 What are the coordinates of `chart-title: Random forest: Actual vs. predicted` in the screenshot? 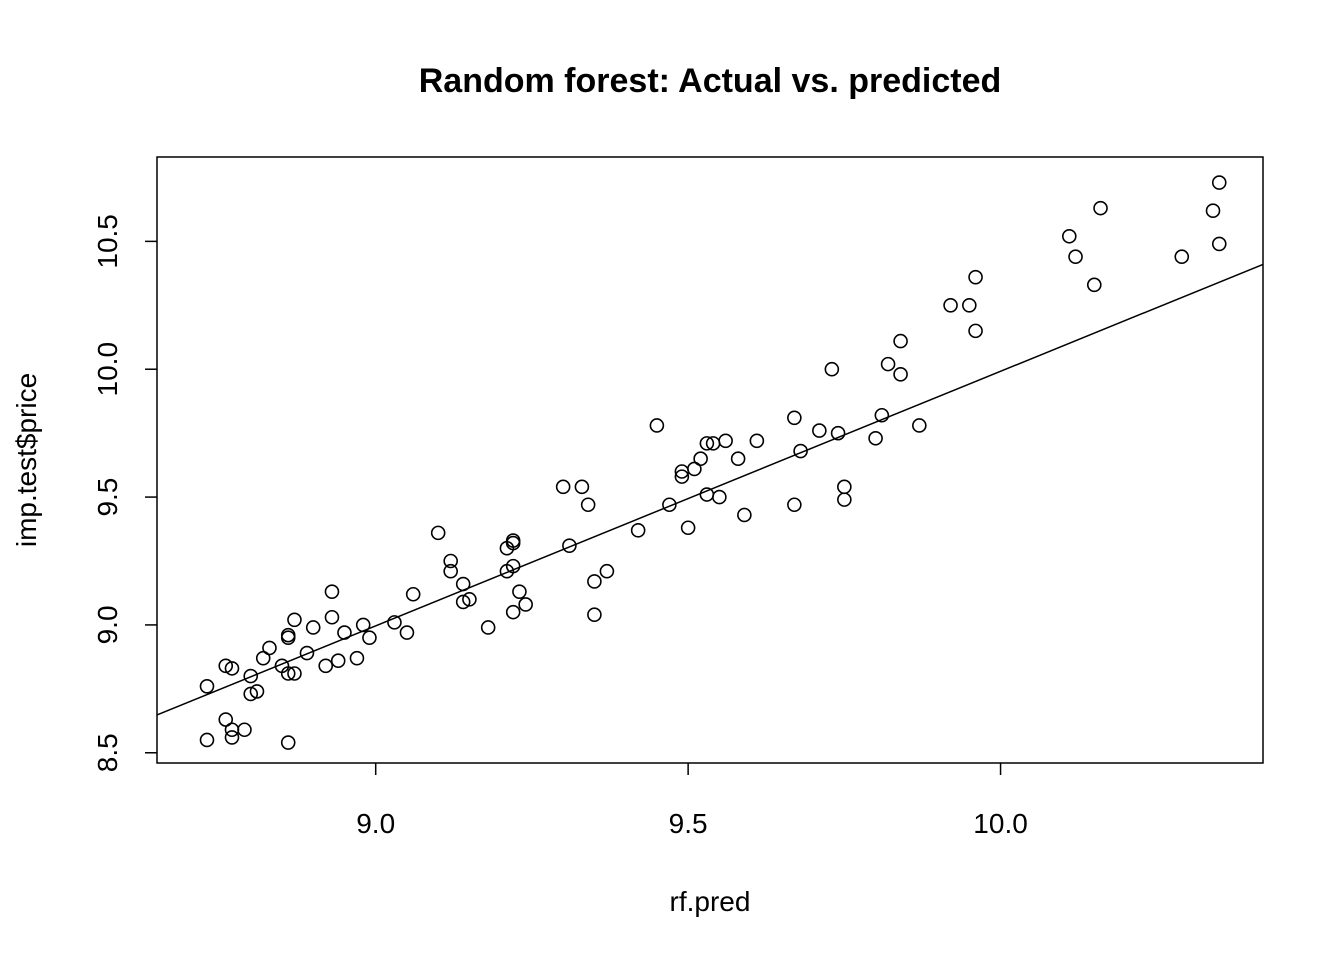 It's located at (710, 81).